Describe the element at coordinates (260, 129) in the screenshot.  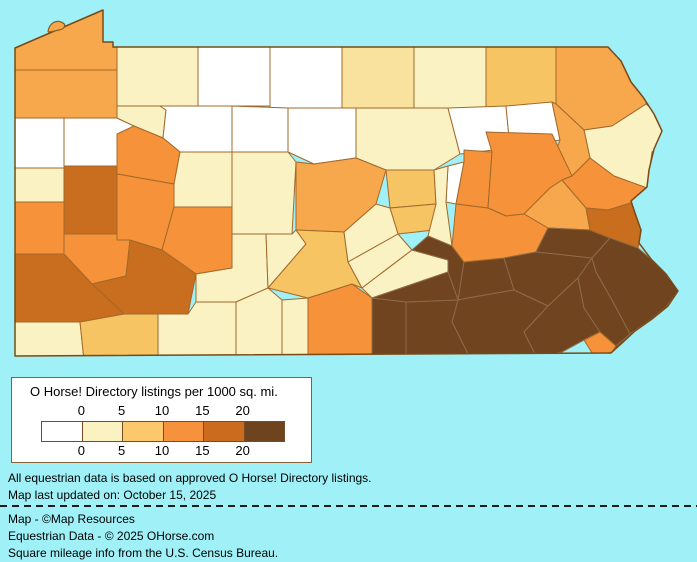
I see `county-cameron` at that location.